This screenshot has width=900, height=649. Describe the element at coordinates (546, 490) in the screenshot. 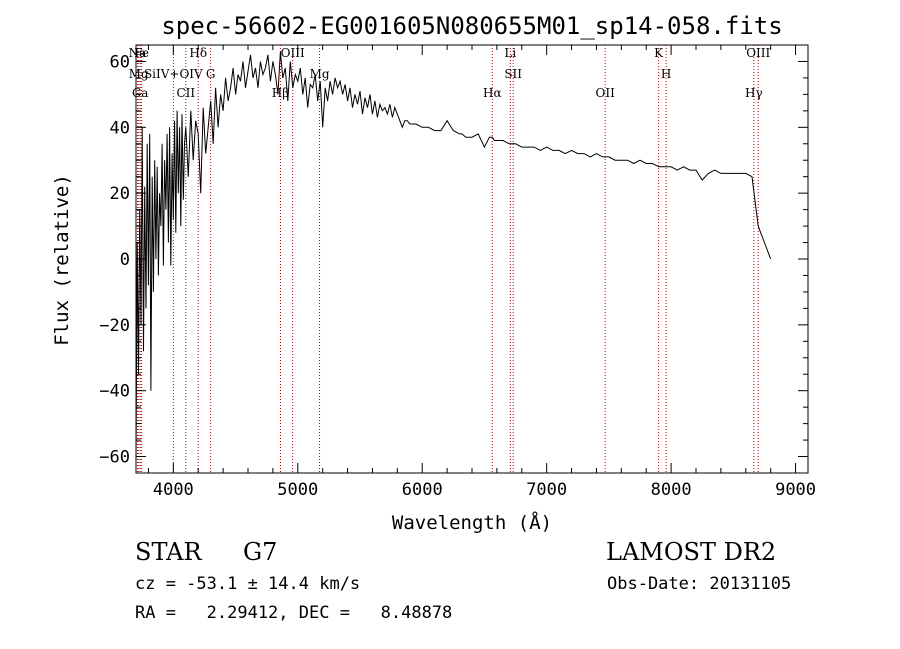

I see `x-tick-label: 7000` at that location.